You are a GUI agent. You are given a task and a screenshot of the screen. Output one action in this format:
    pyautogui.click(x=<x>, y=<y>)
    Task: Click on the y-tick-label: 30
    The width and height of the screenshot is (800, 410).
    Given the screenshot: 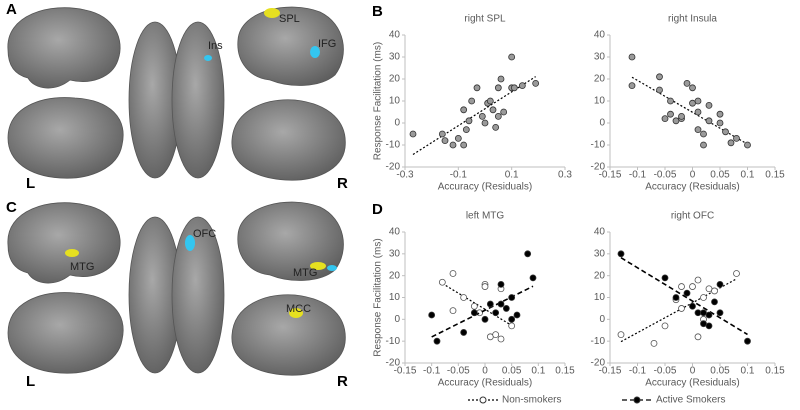 What is the action you would take?
    pyautogui.click(x=395, y=57)
    